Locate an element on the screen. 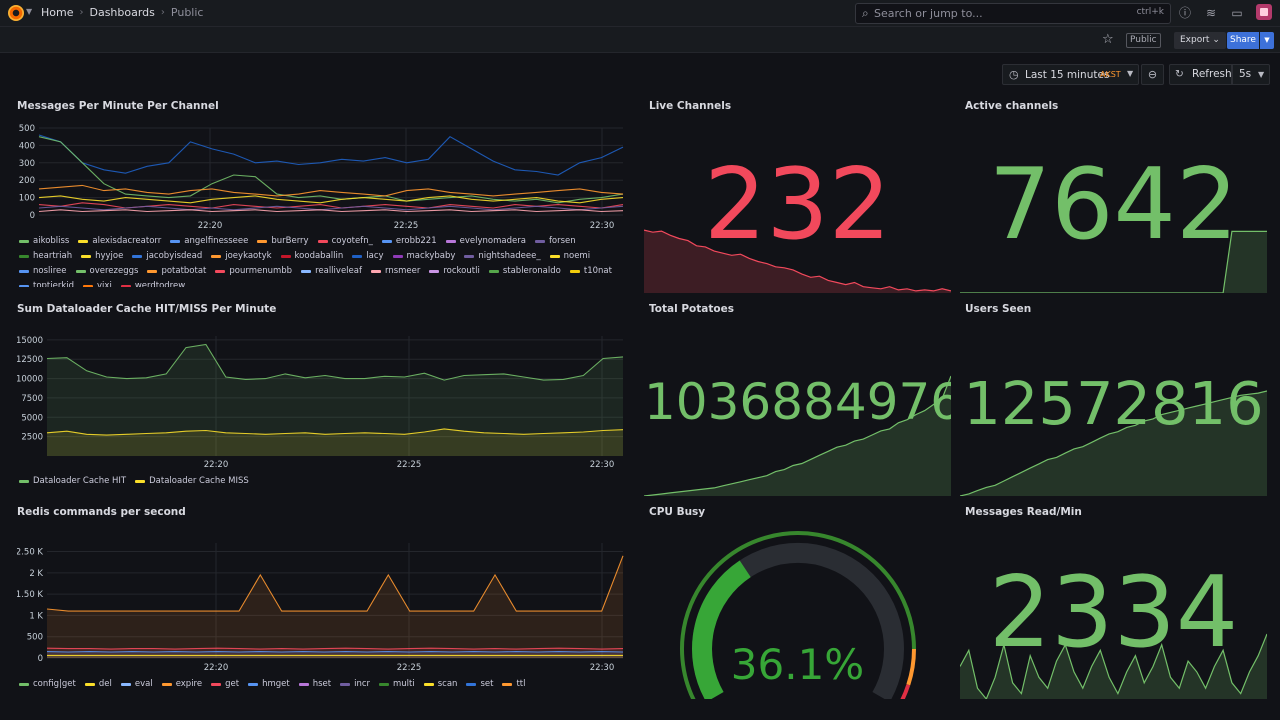  x-tick-label: 22:25 is located at coordinates (406, 226).